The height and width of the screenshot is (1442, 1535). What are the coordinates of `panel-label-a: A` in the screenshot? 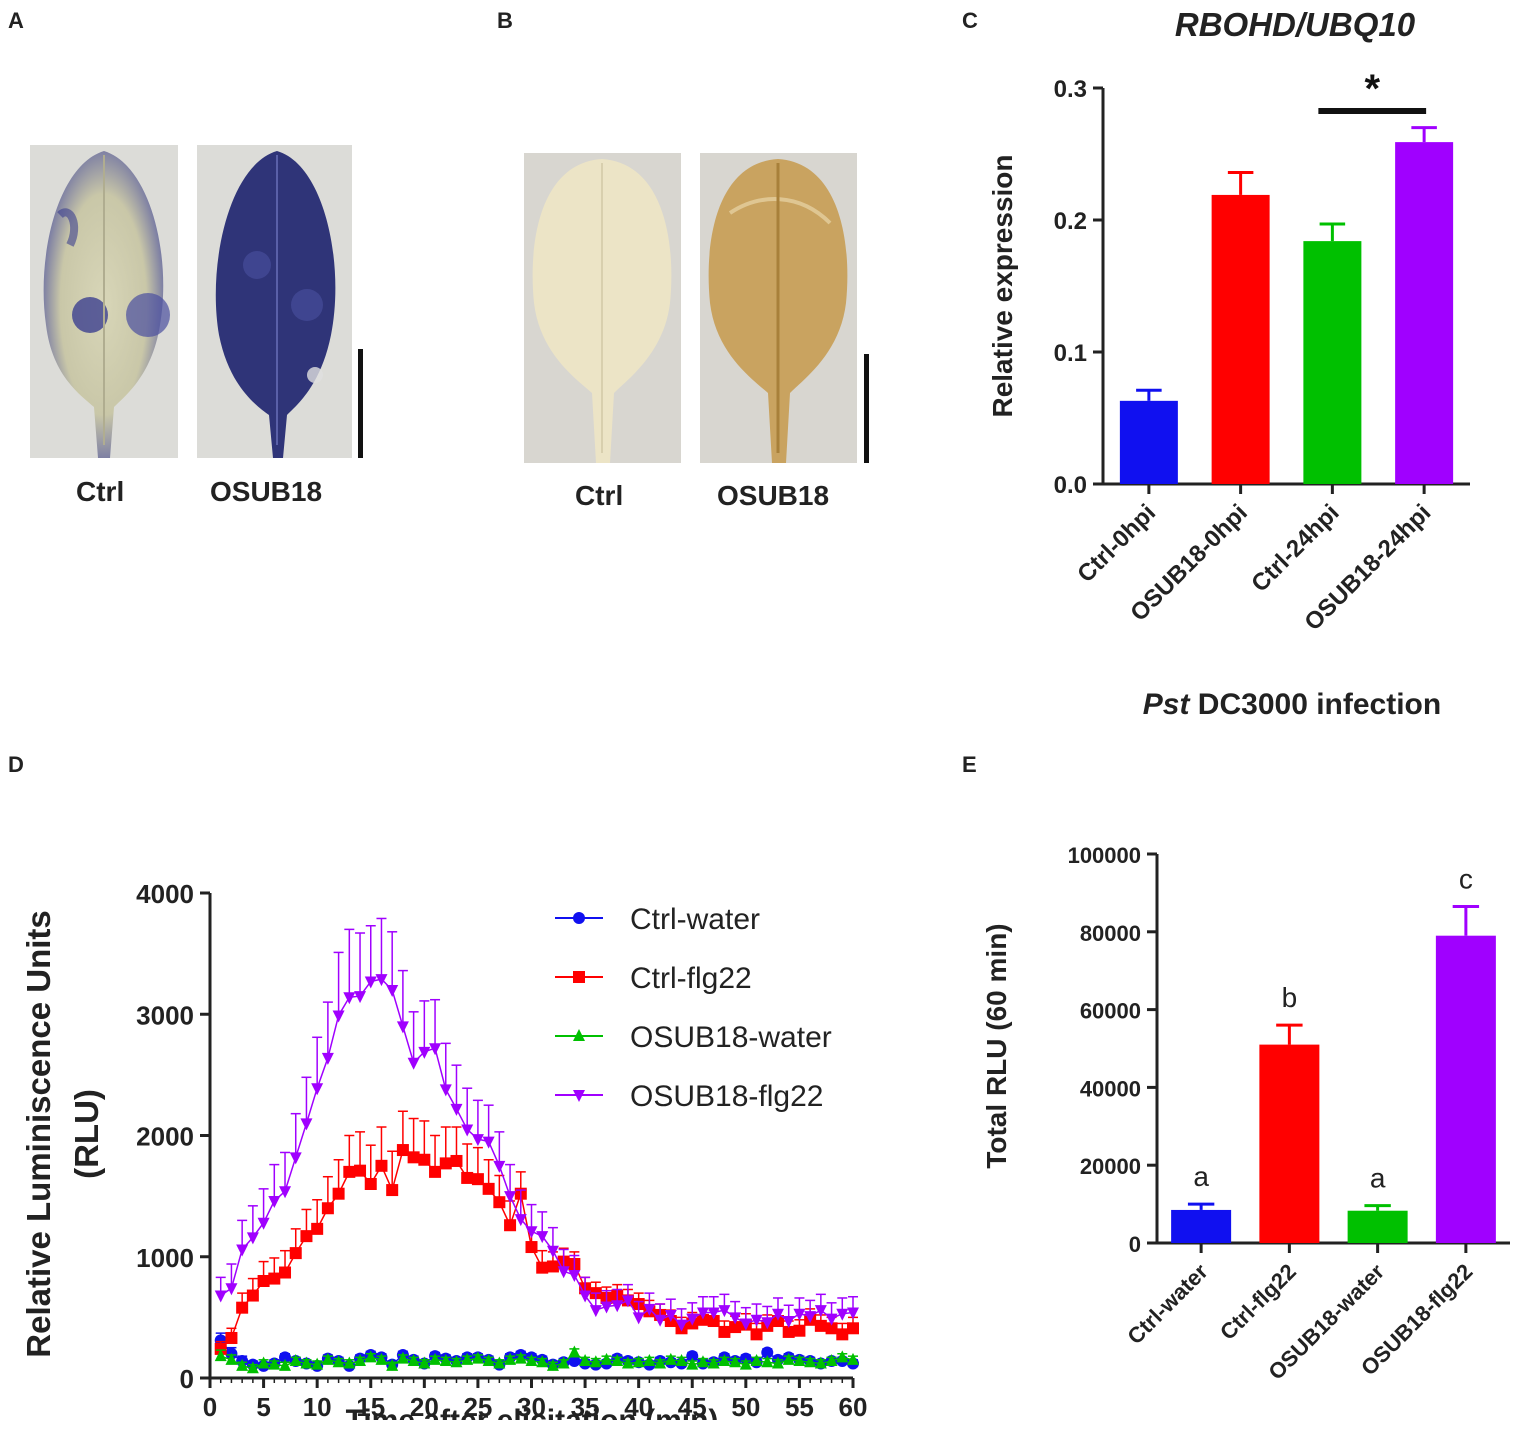 It's located at (16, 20).